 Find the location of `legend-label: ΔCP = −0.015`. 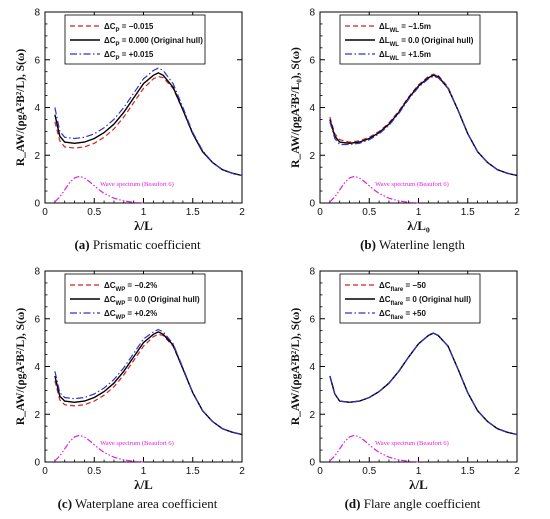

legend-label: ΔCP = −0.015 is located at coordinates (129, 28).